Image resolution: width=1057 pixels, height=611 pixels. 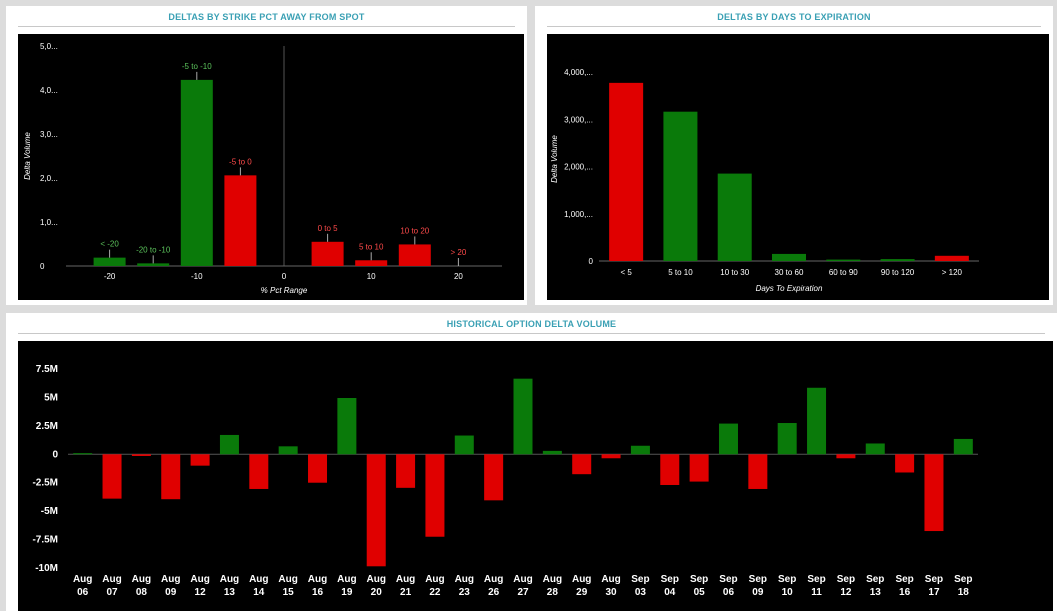 I want to click on days-panel-divider, so click(x=794, y=26).